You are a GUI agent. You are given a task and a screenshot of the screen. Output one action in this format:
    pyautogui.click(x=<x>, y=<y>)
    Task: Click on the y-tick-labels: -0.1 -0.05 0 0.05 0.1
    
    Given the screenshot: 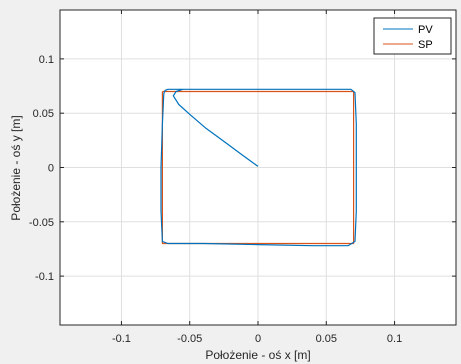 What is the action you would take?
    pyautogui.click(x=41, y=168)
    